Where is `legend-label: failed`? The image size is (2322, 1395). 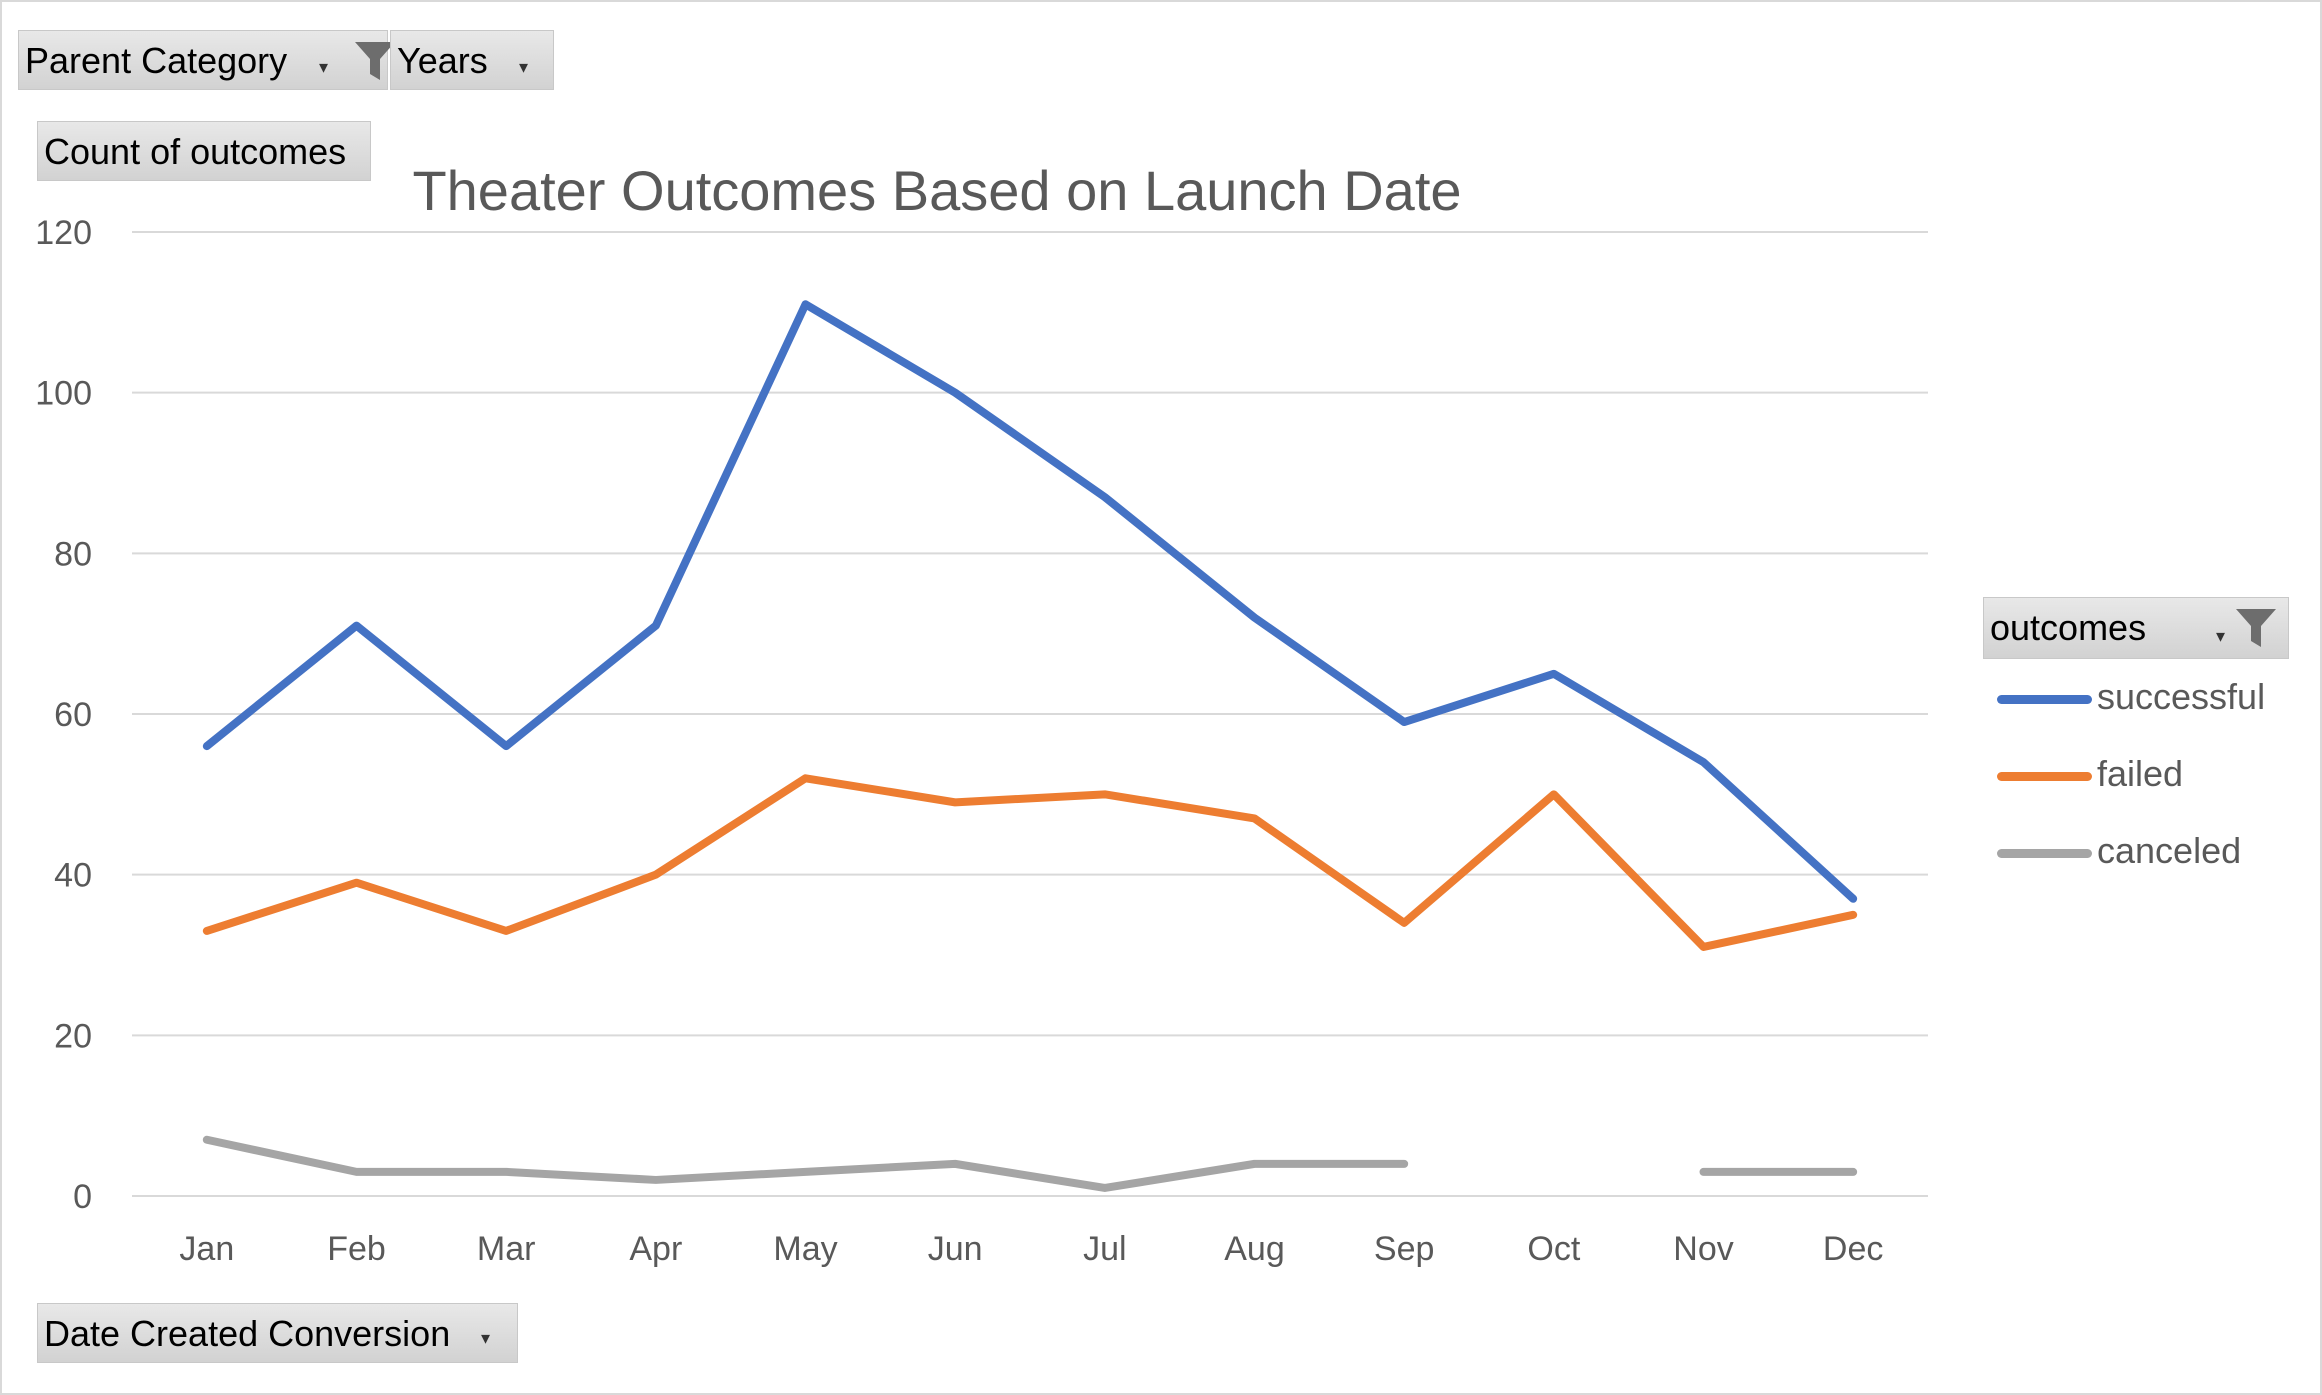
legend-label: failed is located at coordinates (2140, 773).